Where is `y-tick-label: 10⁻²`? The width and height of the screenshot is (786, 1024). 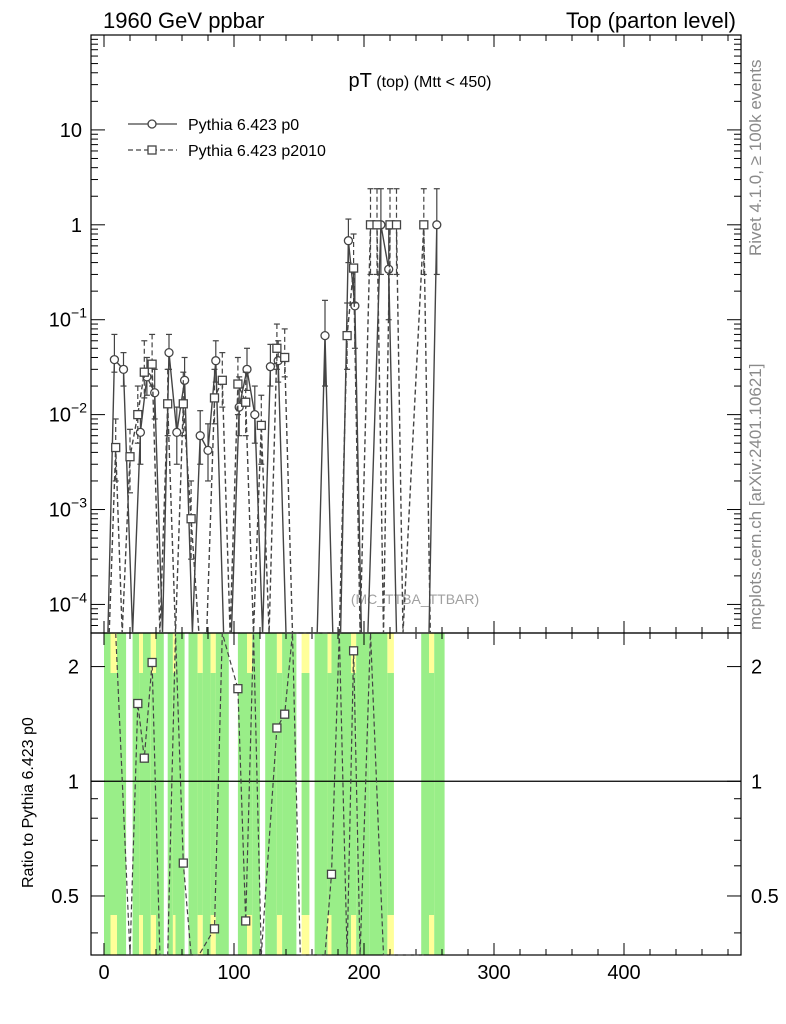 y-tick-label: 10⁻² is located at coordinates (68, 413).